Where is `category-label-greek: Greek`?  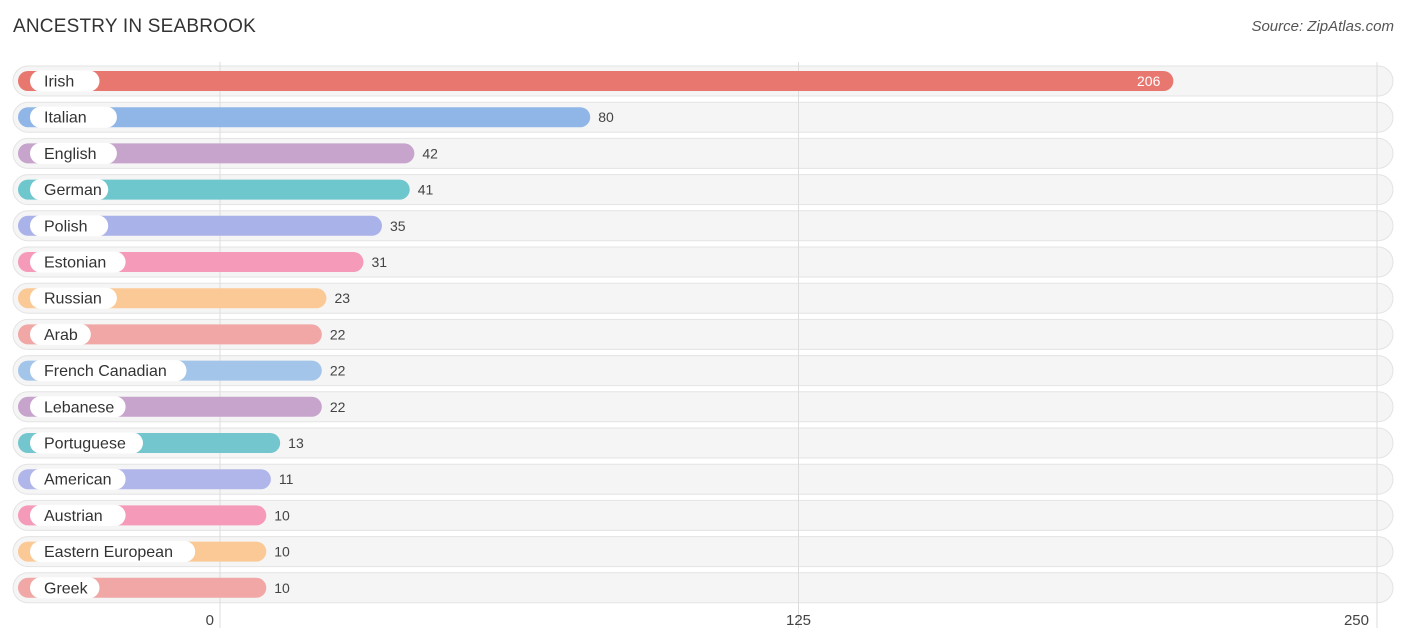 category-label-greek: Greek is located at coordinates (66, 588).